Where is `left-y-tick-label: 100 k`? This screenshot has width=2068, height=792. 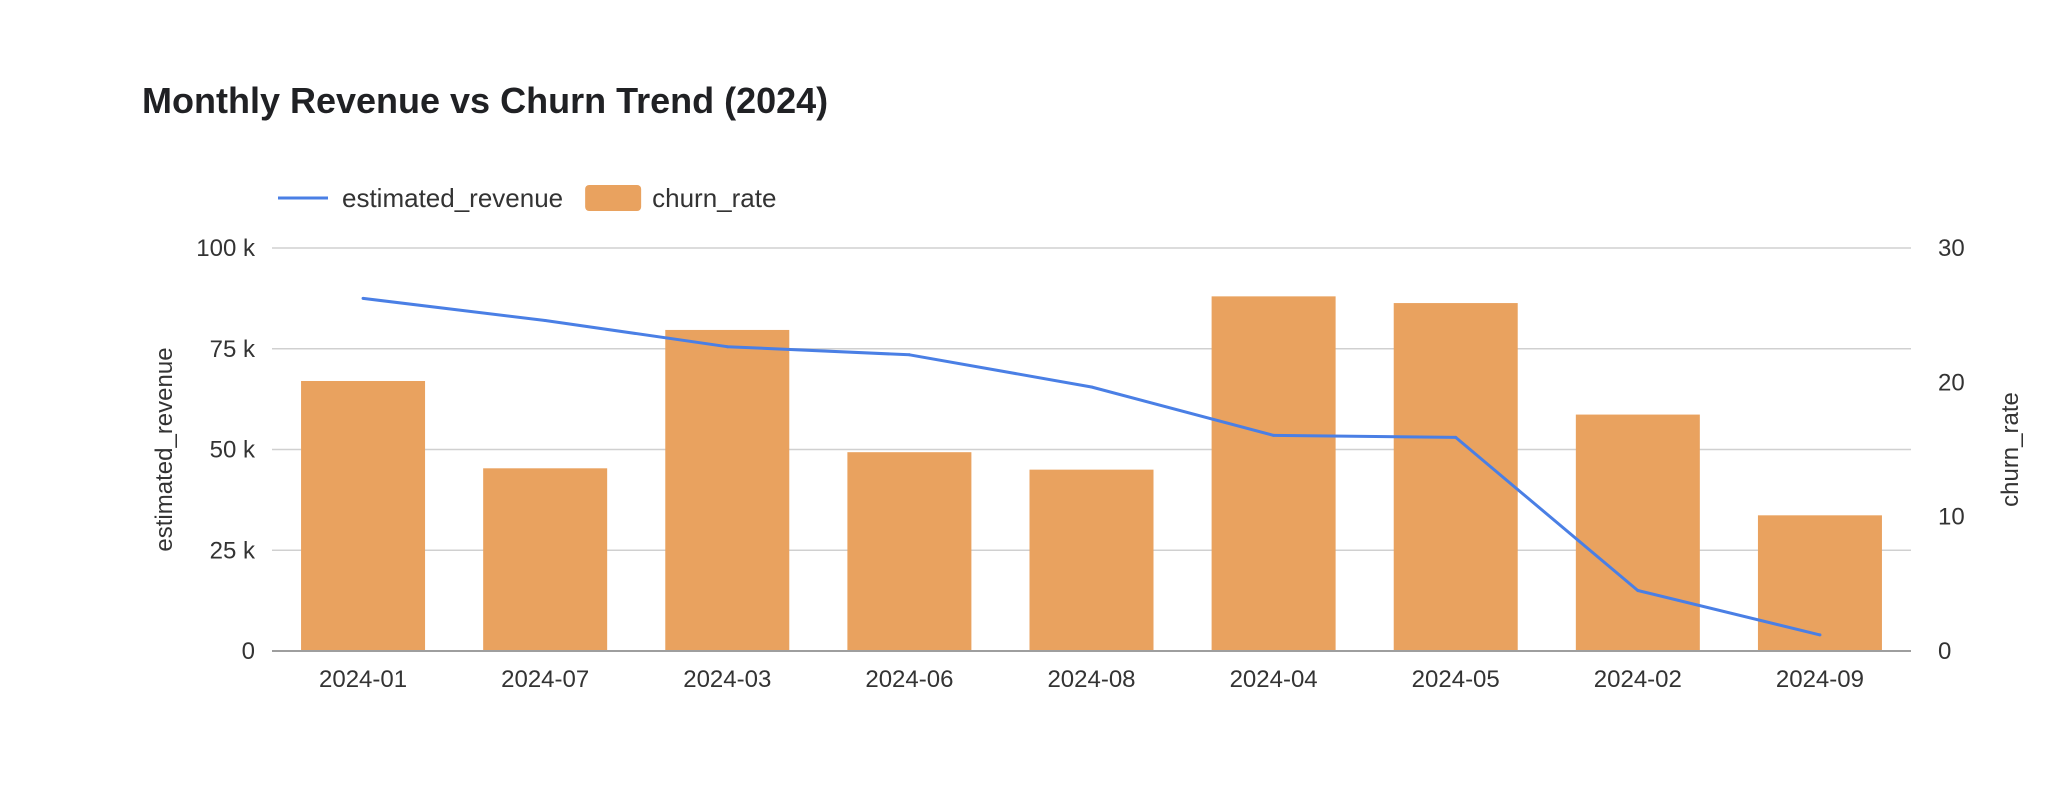 left-y-tick-label: 100 k is located at coordinates (226, 248).